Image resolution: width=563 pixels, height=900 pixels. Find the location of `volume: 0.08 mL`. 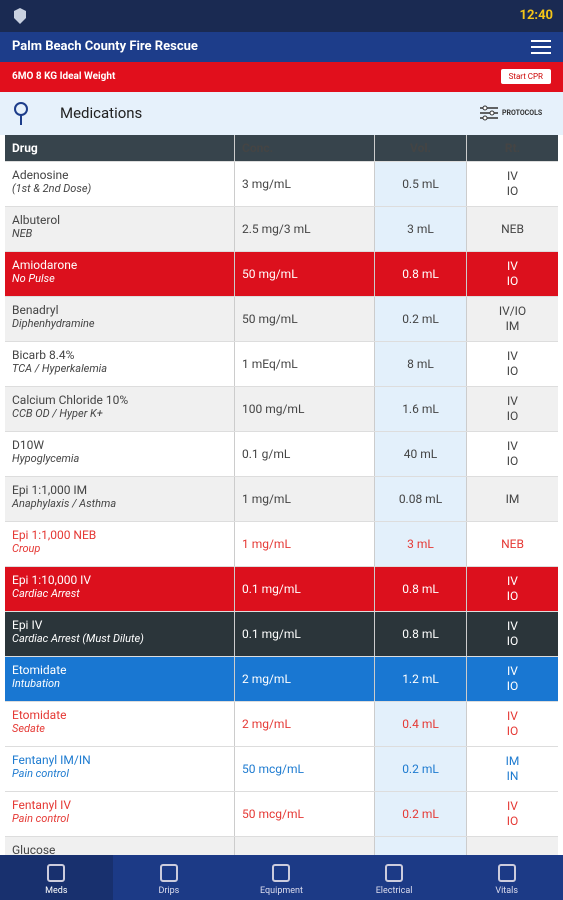

volume: 0.08 mL is located at coordinates (420, 499).